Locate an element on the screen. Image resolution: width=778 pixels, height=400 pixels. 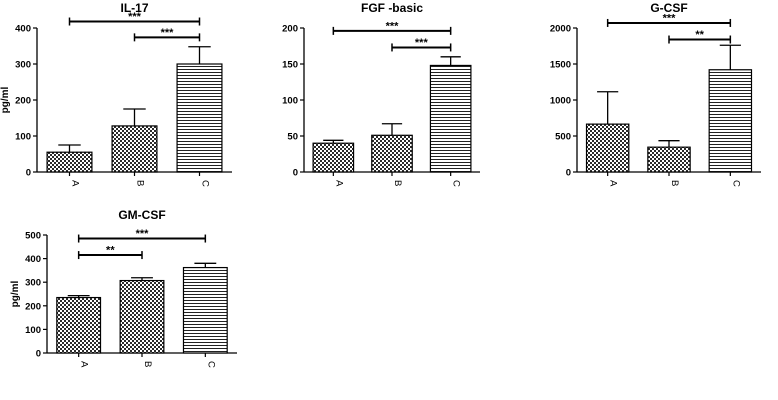
y-tick-label: 1500 is located at coordinates (560, 65).